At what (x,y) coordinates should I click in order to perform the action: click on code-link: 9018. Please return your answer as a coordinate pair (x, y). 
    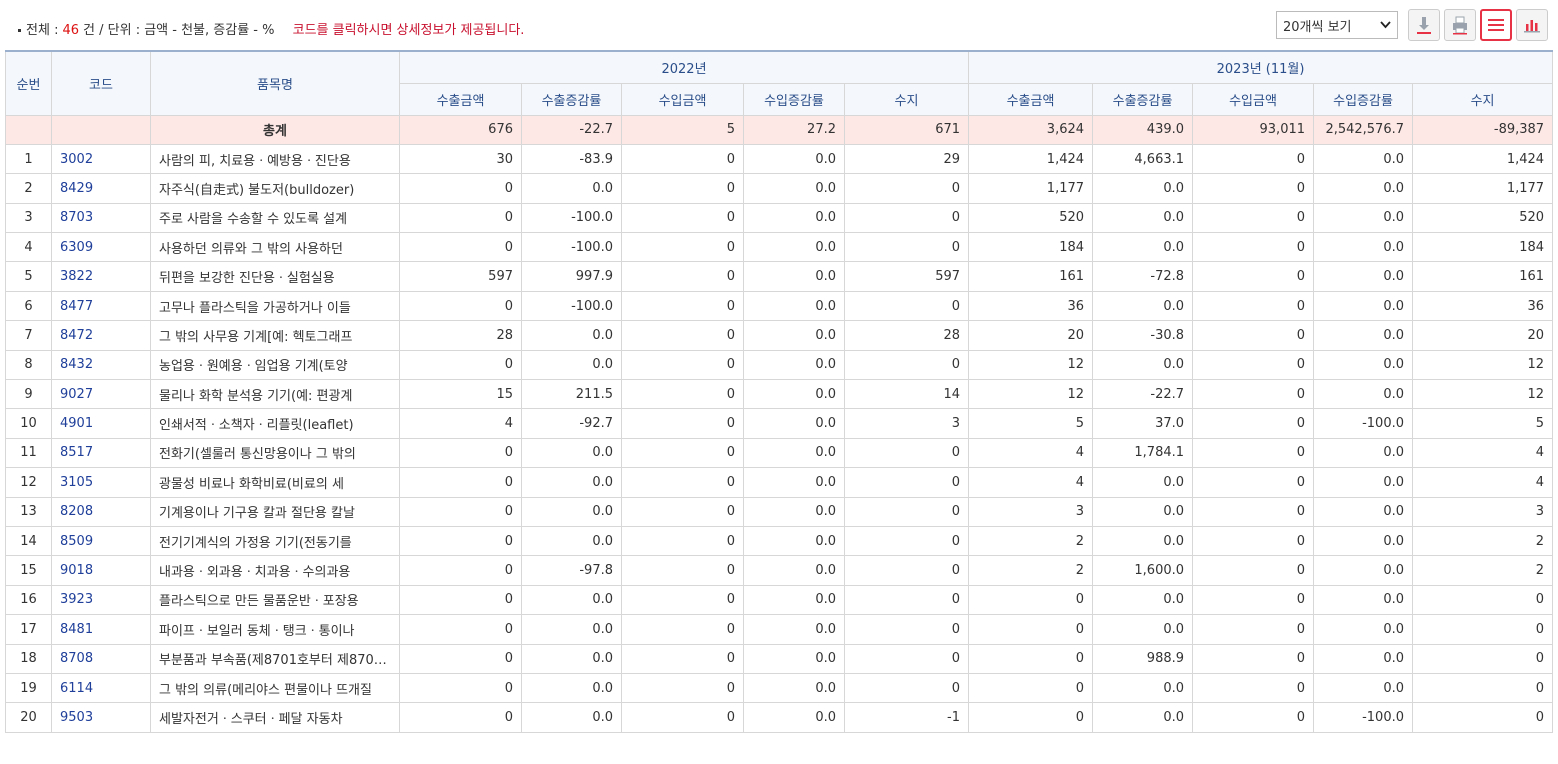
    Looking at the image, I should click on (101, 570).